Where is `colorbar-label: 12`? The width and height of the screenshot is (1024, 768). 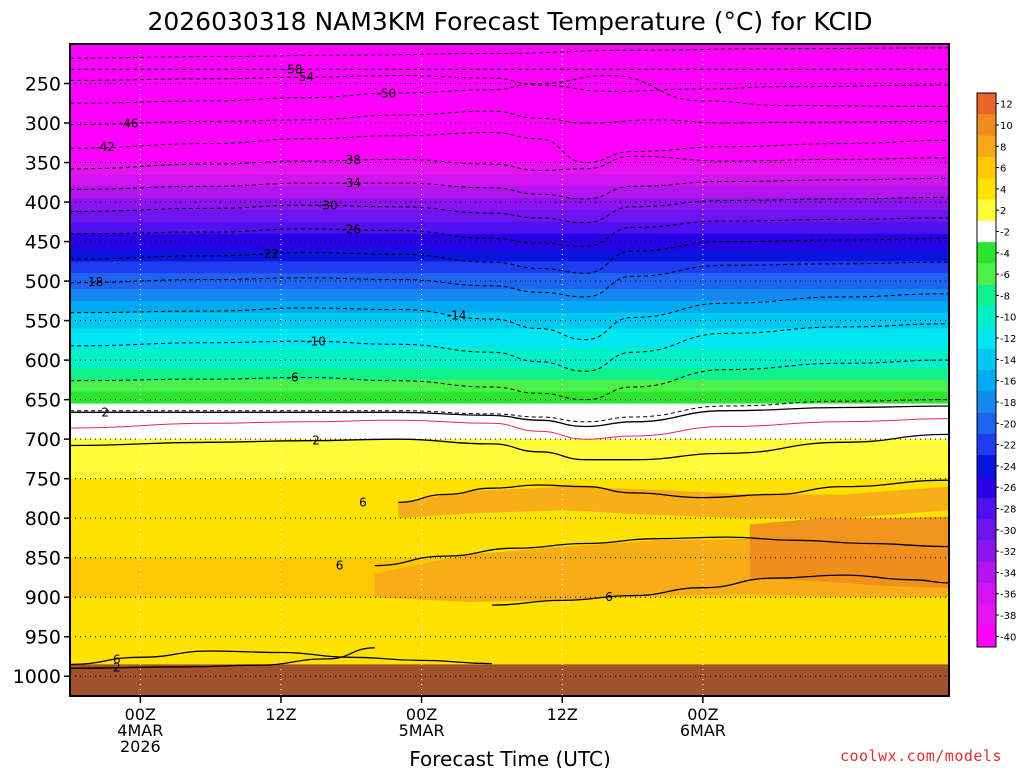
colorbar-label: 12 is located at coordinates (1006, 105).